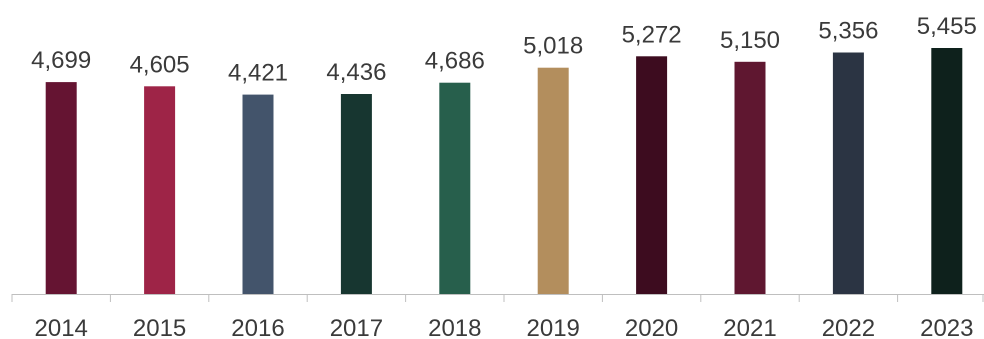  I want to click on data-label-2022: 5,356, so click(848, 31).